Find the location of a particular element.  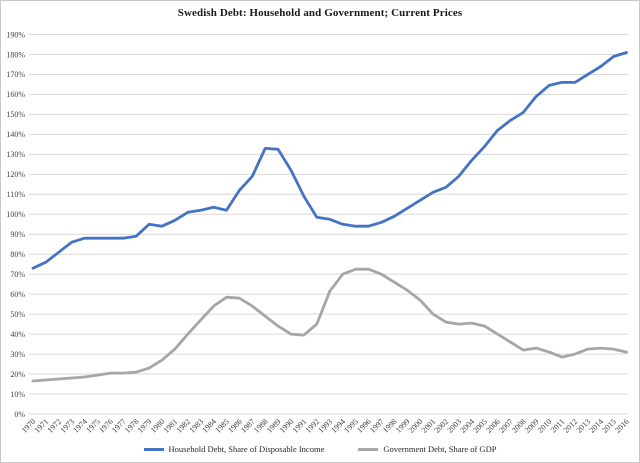

y-axis-label: 90% is located at coordinates (17, 234).